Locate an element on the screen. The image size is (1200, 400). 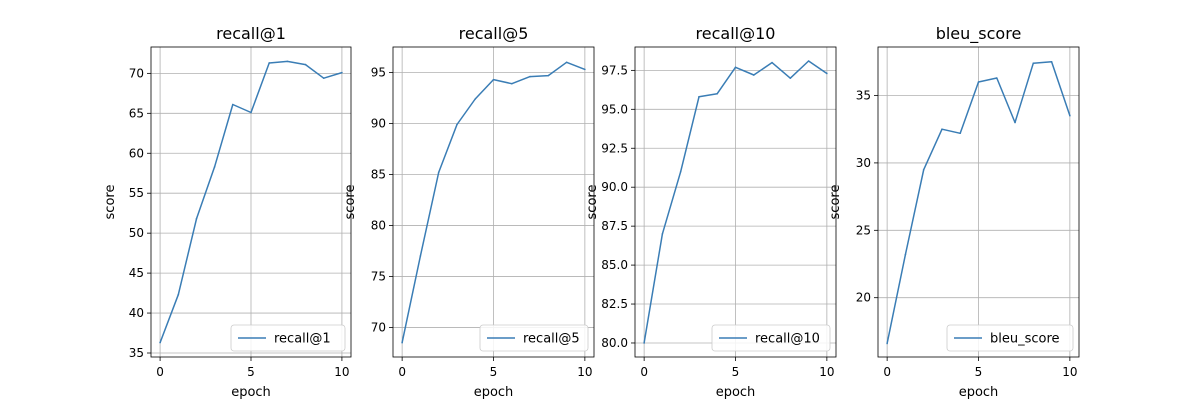
legend-label: recall@1 is located at coordinates (302, 339).